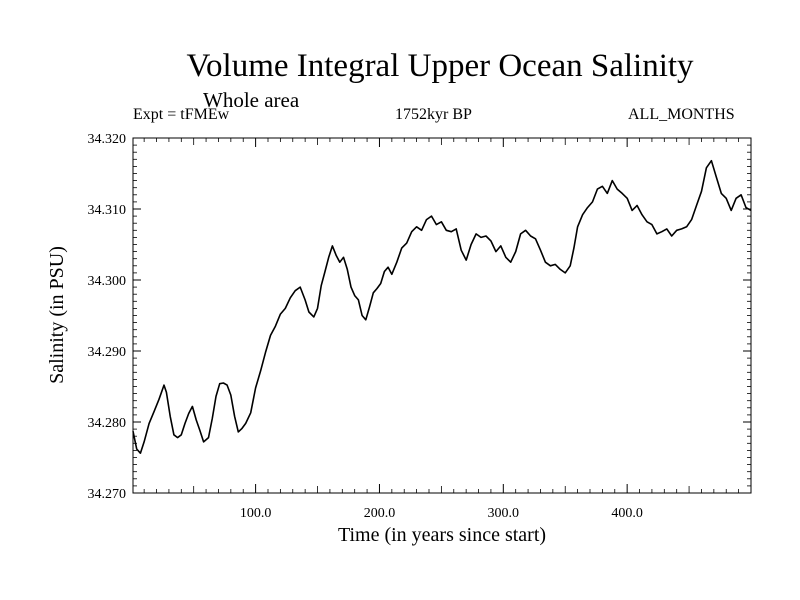 Image resolution: width=800 pixels, height=600 pixels. Describe the element at coordinates (107, 210) in the screenshot. I see `y-tick-label: 34.310` at that location.